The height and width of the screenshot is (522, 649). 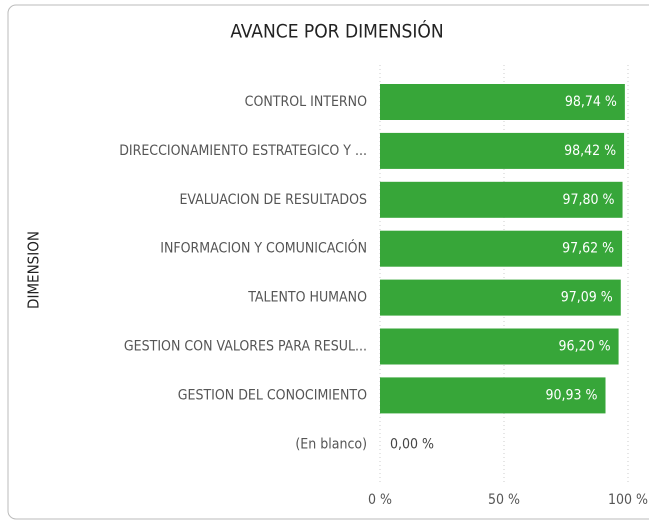 I want to click on data-label: 97,09 %, so click(x=587, y=298).